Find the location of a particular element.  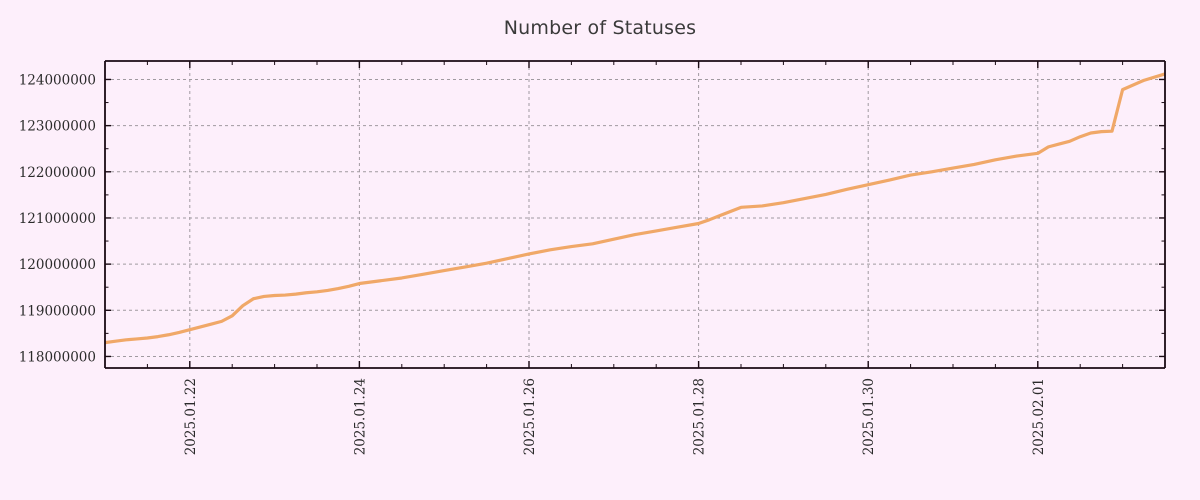

x-tick-label: 2025.01.22 is located at coordinates (191, 416).